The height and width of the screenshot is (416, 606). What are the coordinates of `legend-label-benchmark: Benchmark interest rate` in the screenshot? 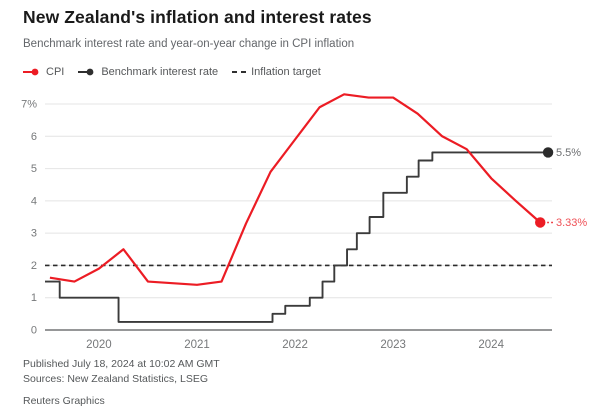 It's located at (160, 72).